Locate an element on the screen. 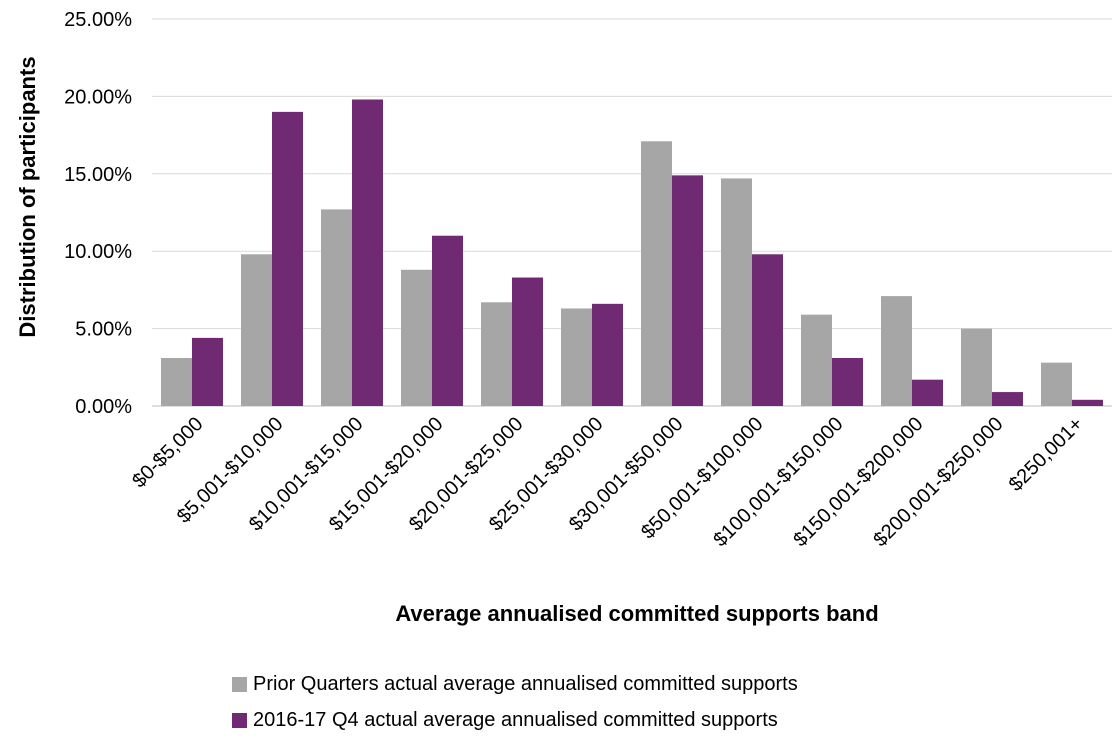 This screenshot has width=1113, height=738. y-tick-label: 25.00% is located at coordinates (98, 20).